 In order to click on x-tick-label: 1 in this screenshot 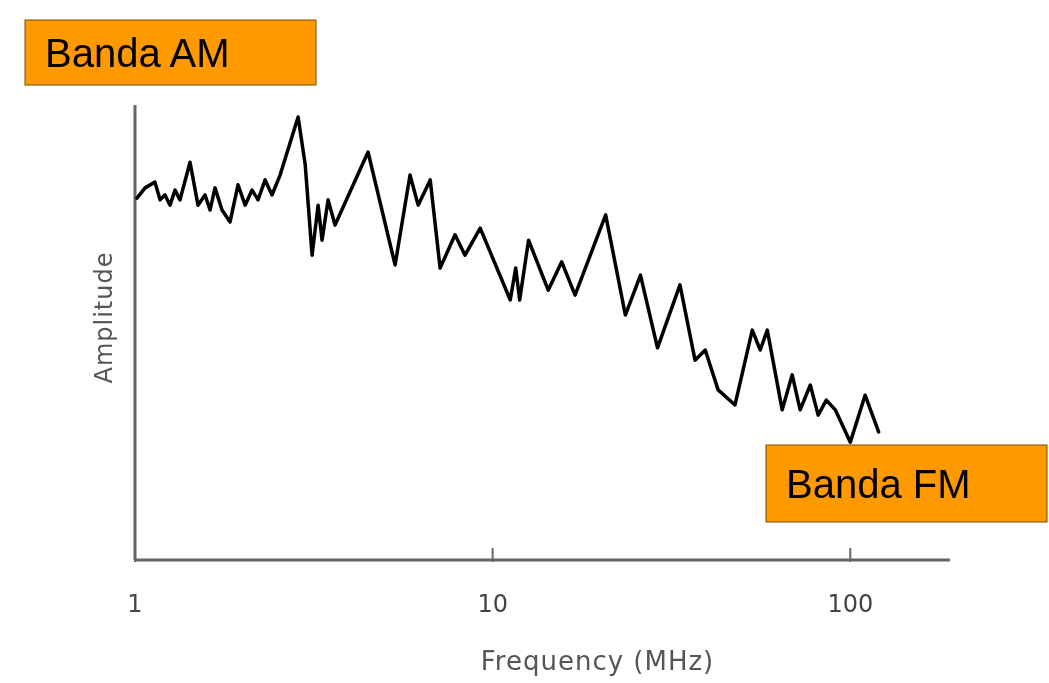, I will do `click(135, 604)`.